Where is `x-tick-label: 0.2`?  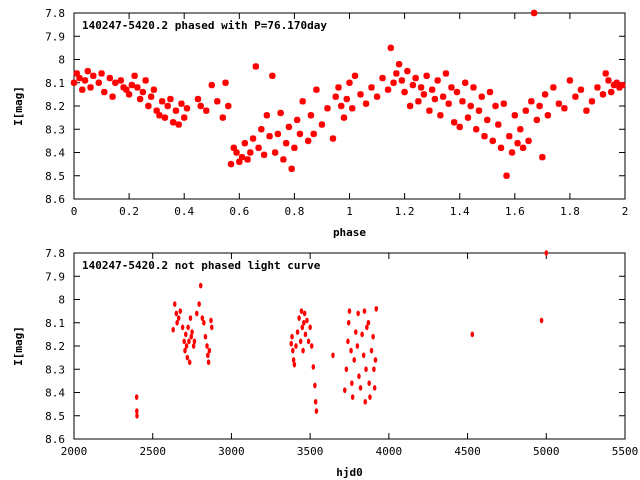 x-tick-label: 0.2 is located at coordinates (129, 211).